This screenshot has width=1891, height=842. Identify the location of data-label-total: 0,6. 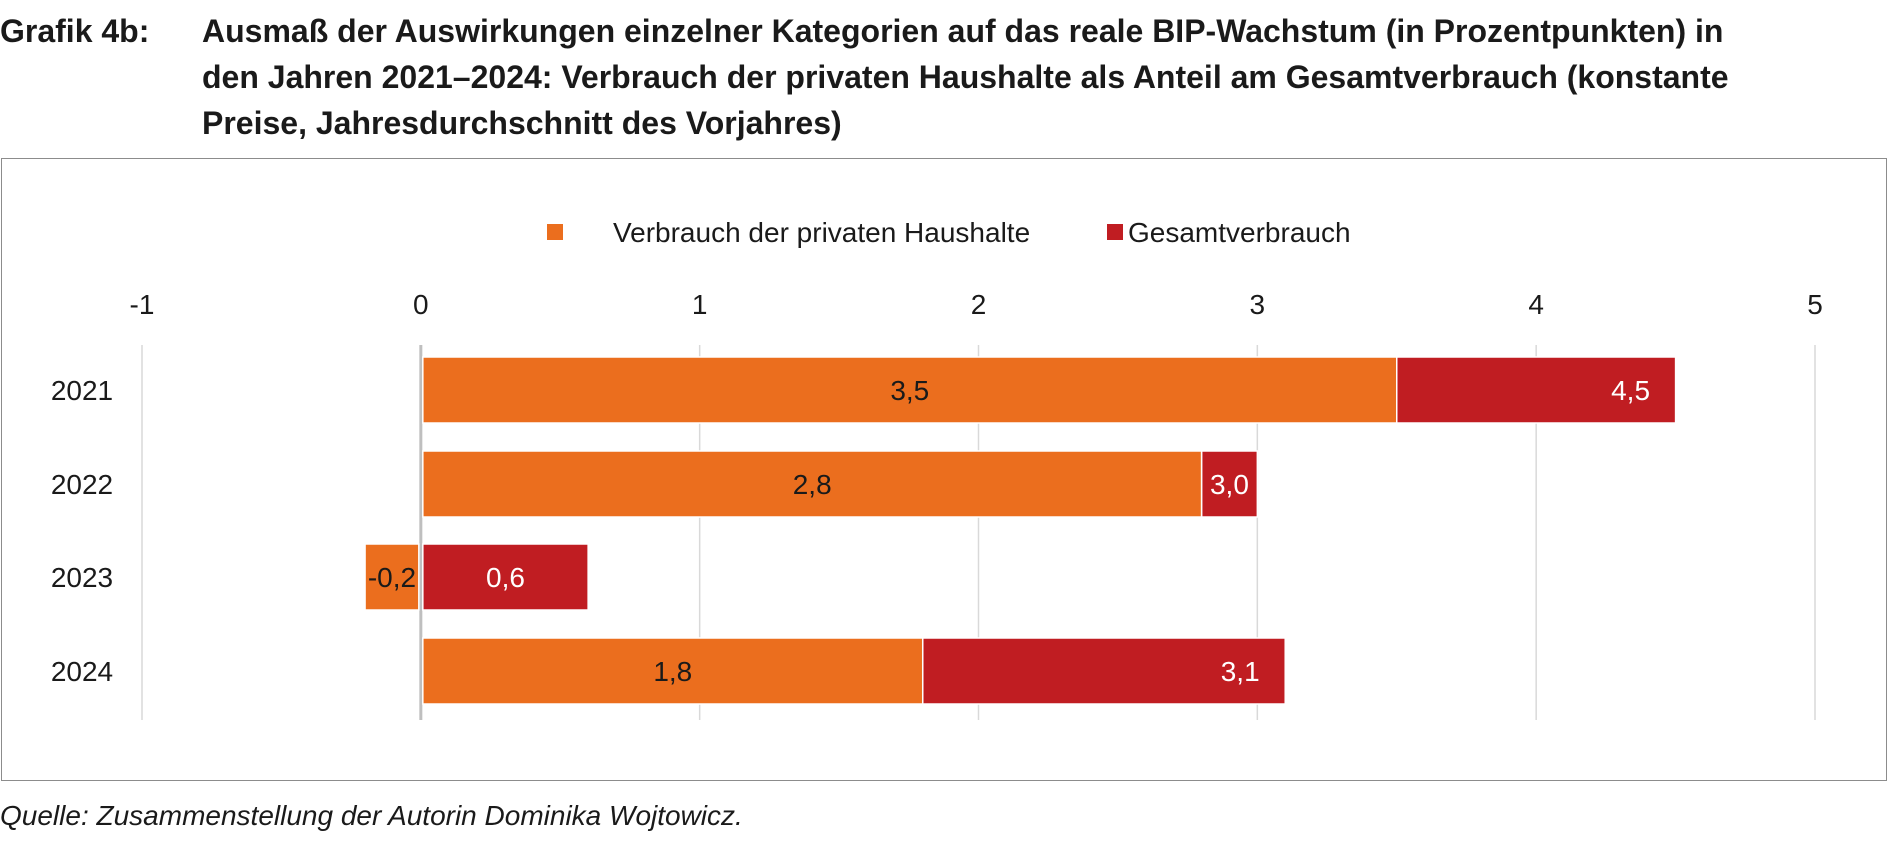
(505, 577).